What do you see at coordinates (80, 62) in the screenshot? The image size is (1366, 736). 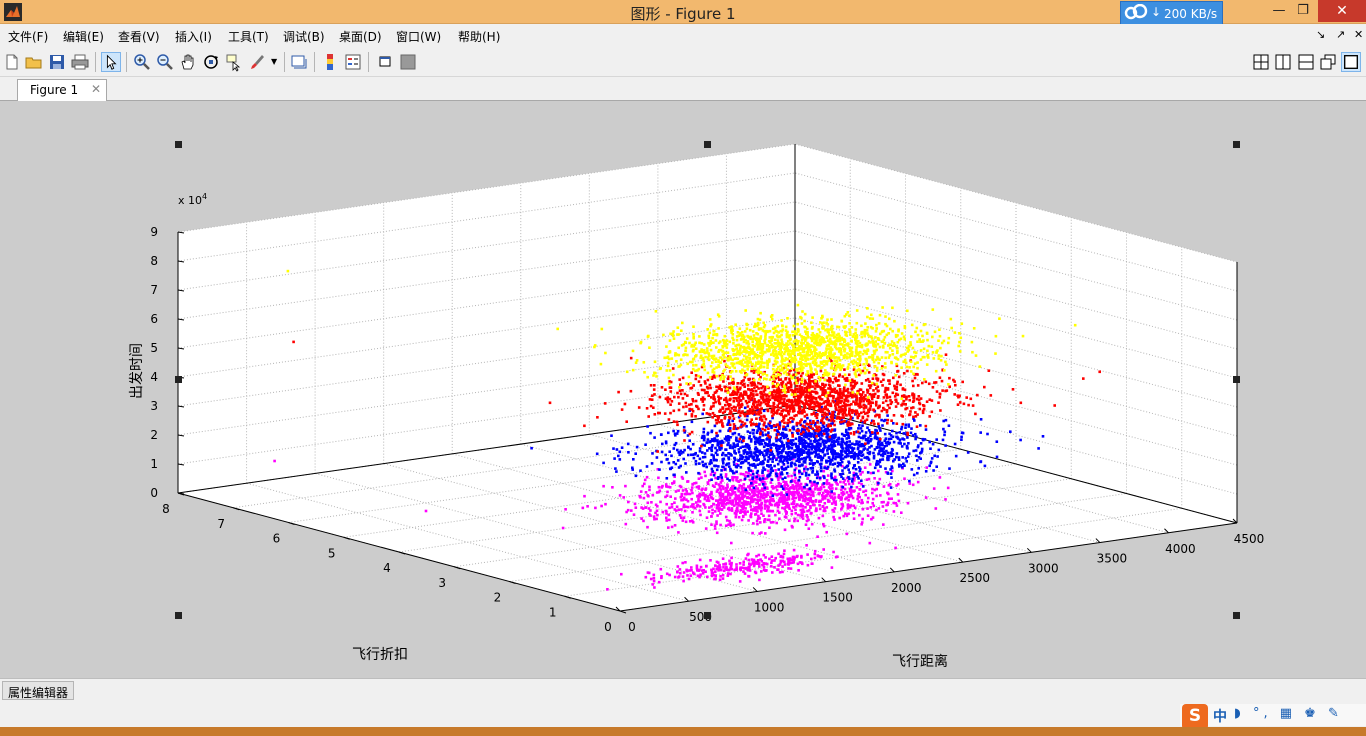 I see `print-icon` at bounding box center [80, 62].